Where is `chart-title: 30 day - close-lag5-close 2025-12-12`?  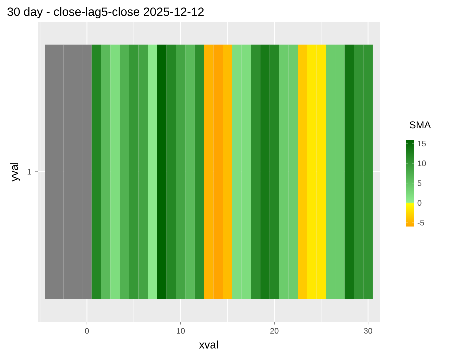
chart-title: 30 day - close-lag5-close 2025-12-12 is located at coordinates (106, 13).